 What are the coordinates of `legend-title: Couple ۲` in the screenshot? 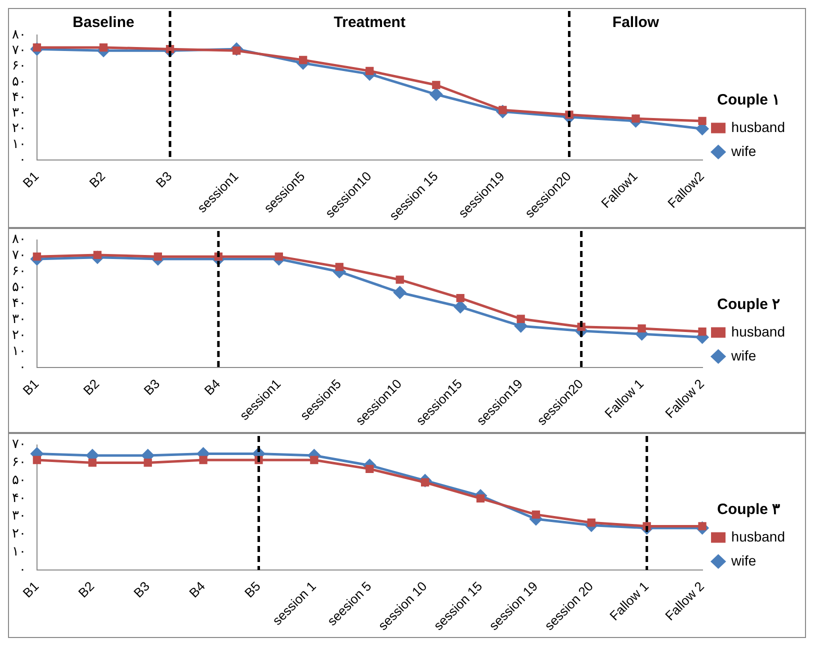 It's located at (748, 305).